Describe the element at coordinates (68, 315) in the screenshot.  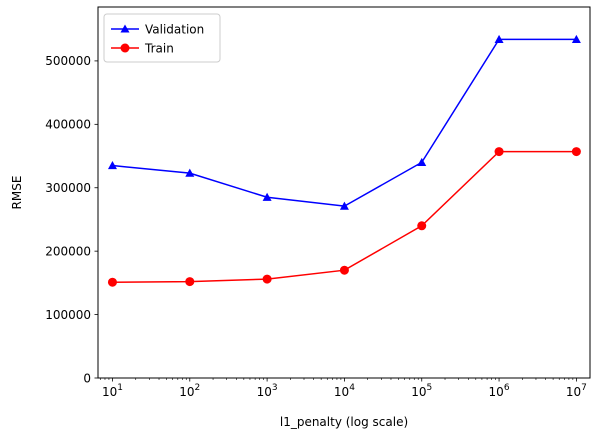
I see `y-tick-label: 100000` at that location.